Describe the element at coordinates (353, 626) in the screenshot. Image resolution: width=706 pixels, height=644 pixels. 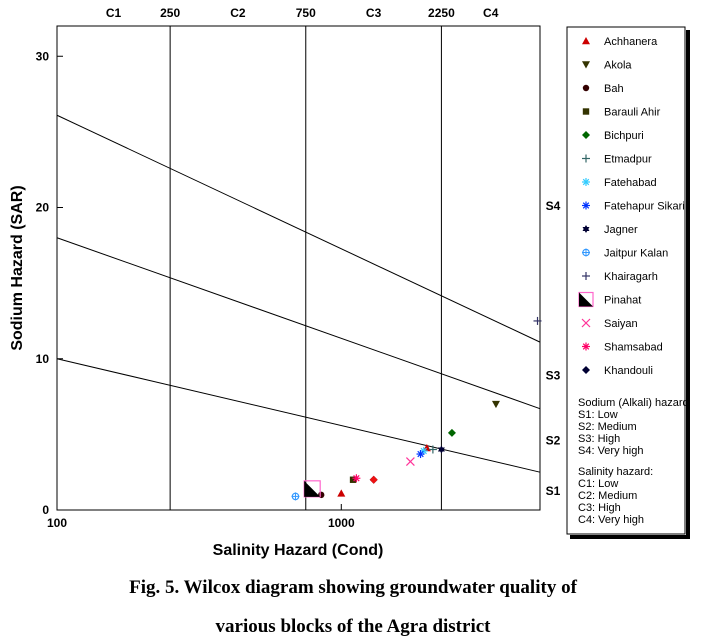
I see `caption-line-2: various blocks of the Agra district` at that location.